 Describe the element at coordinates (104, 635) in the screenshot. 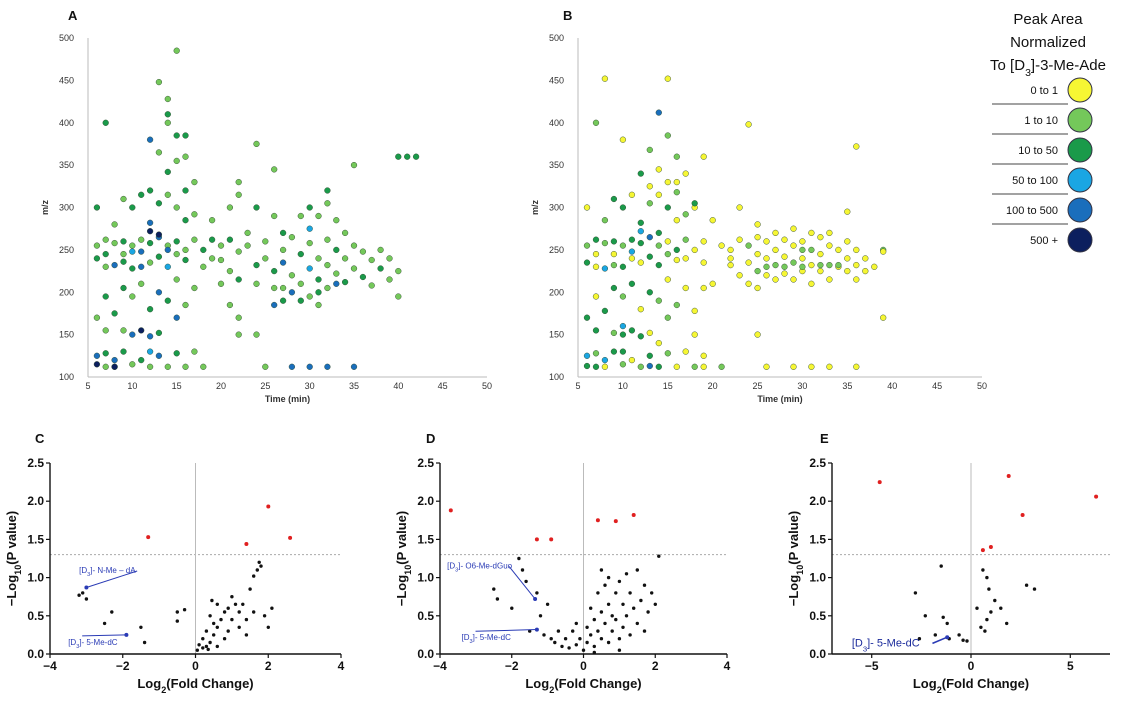

I see `annotation-leader-line` at that location.